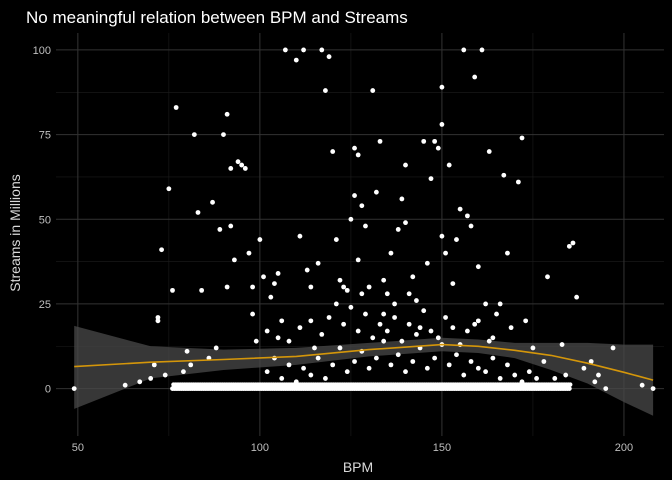 This screenshot has height=480, width=672. I want to click on y-tick-label: 100, so click(42, 51).